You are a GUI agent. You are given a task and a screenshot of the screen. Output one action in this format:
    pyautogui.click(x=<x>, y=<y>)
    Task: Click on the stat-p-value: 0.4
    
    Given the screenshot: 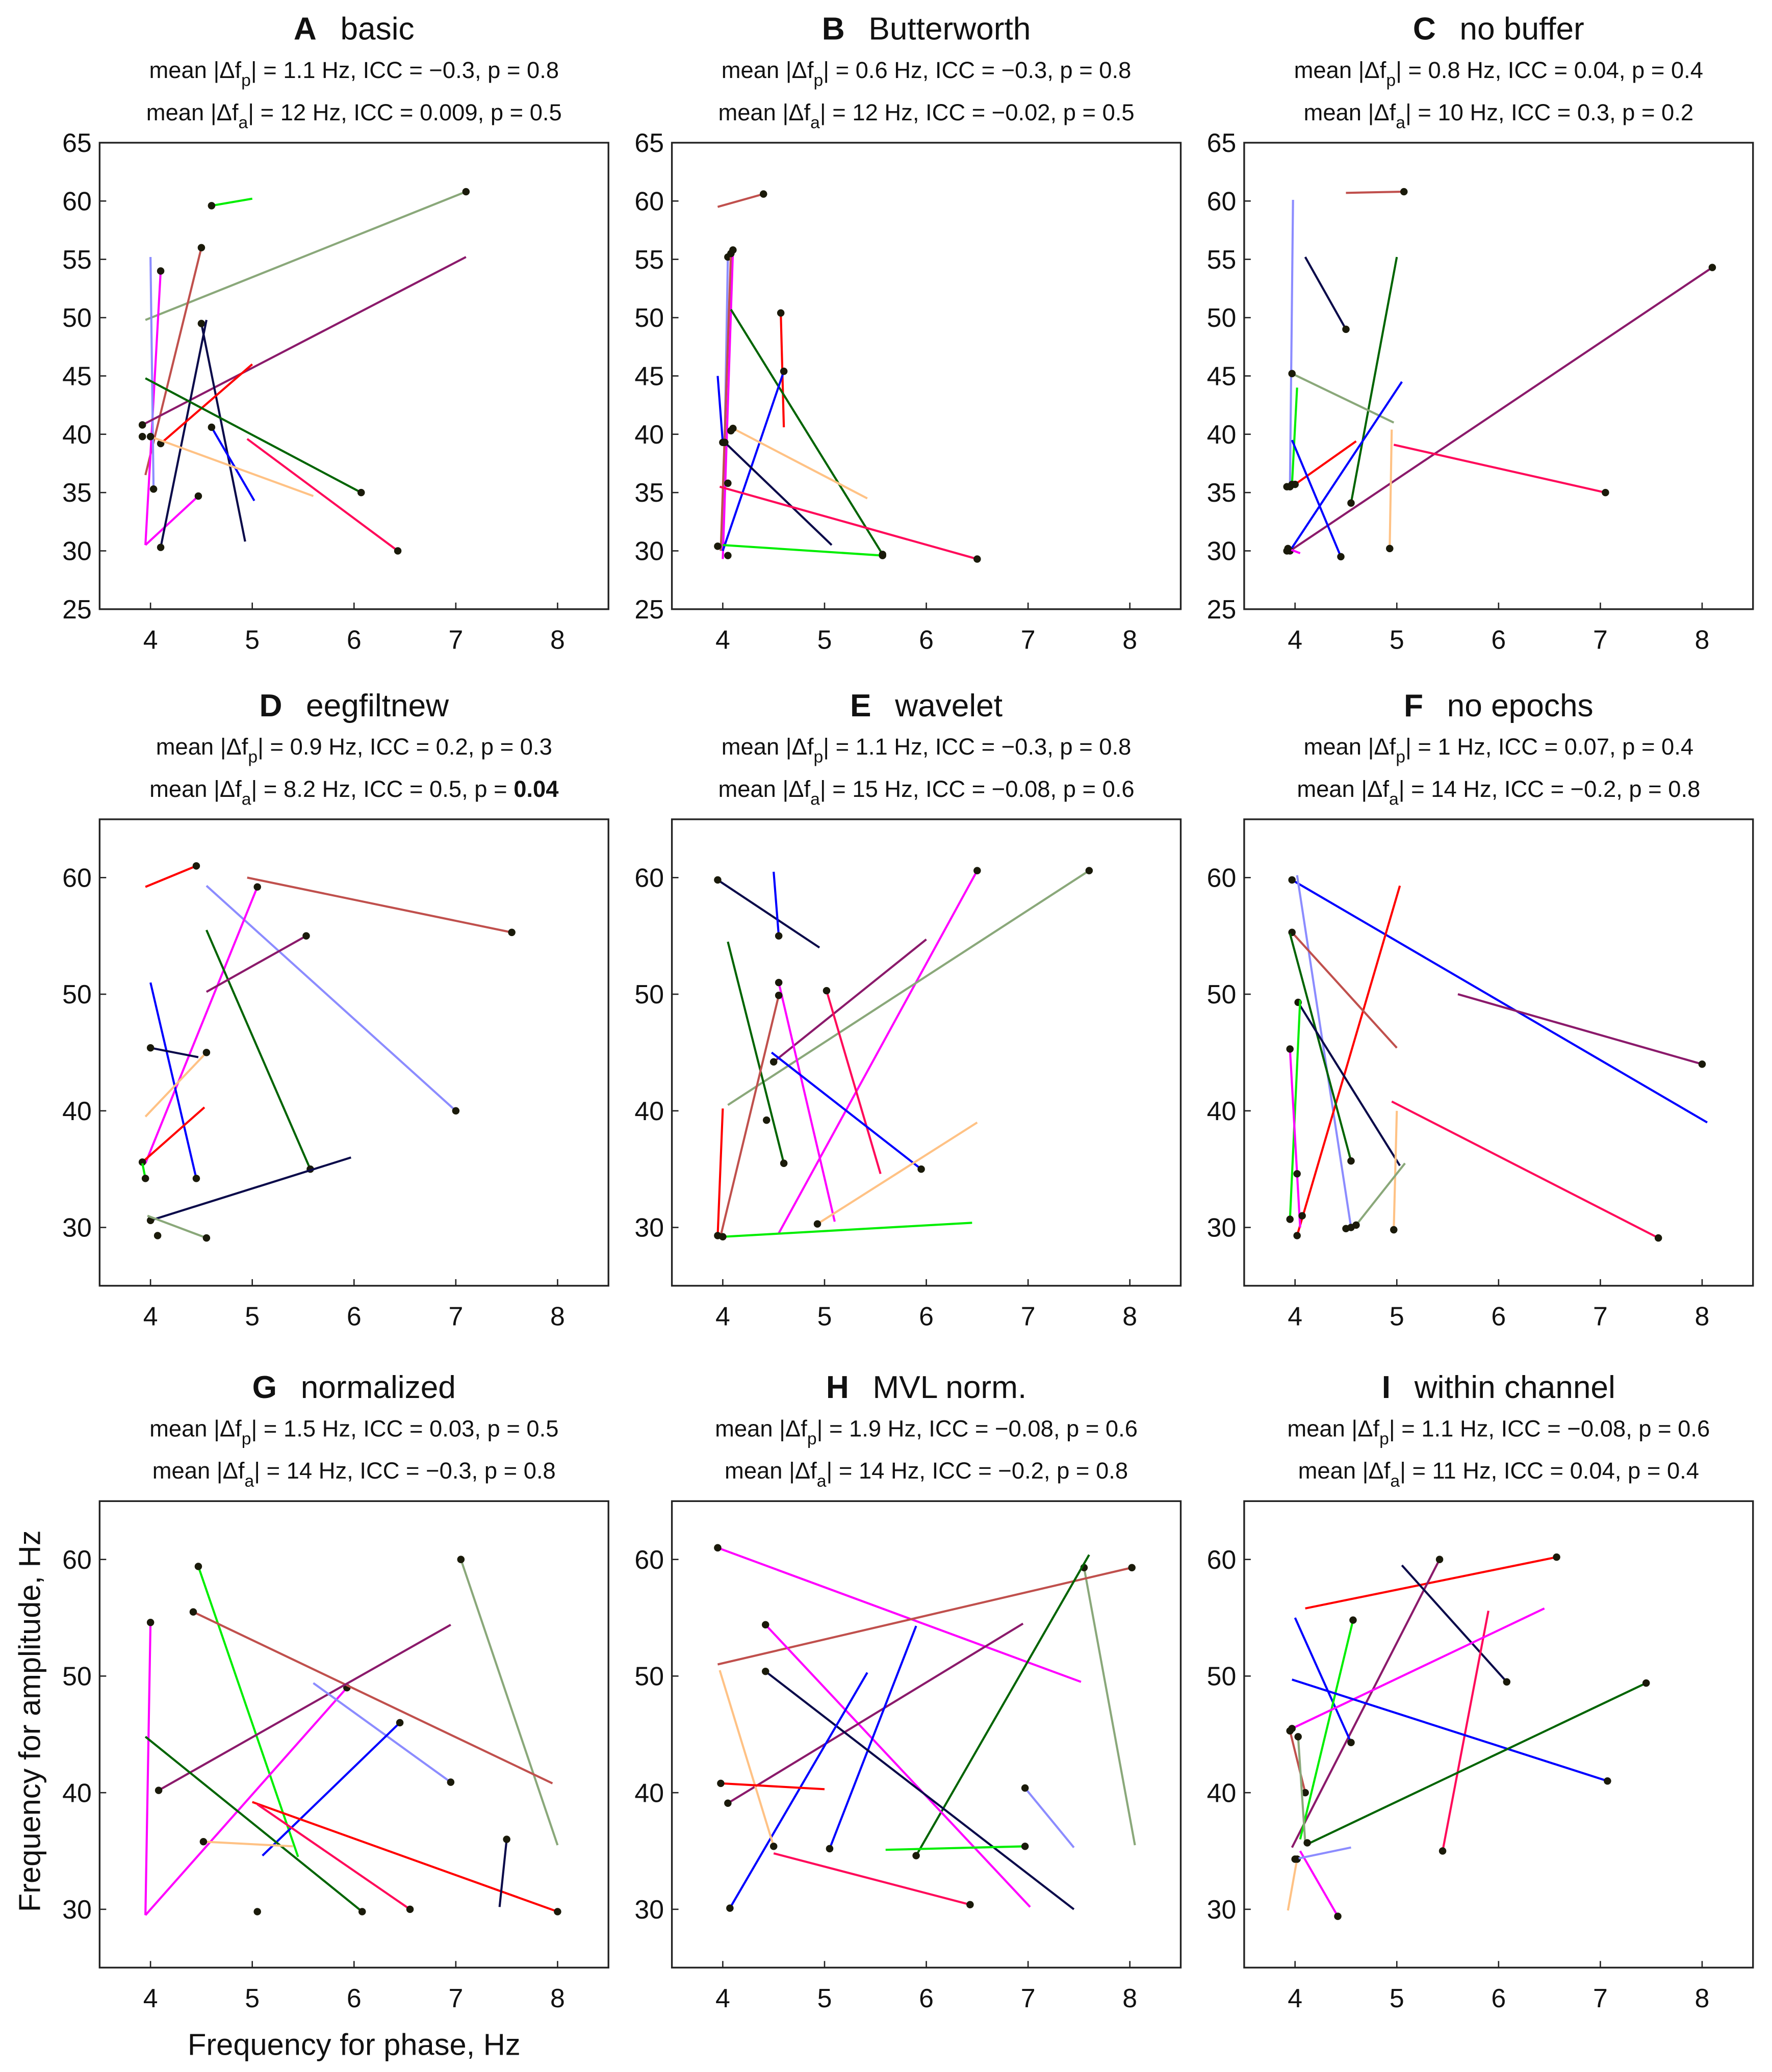 What is the action you would take?
    pyautogui.click(x=1687, y=70)
    